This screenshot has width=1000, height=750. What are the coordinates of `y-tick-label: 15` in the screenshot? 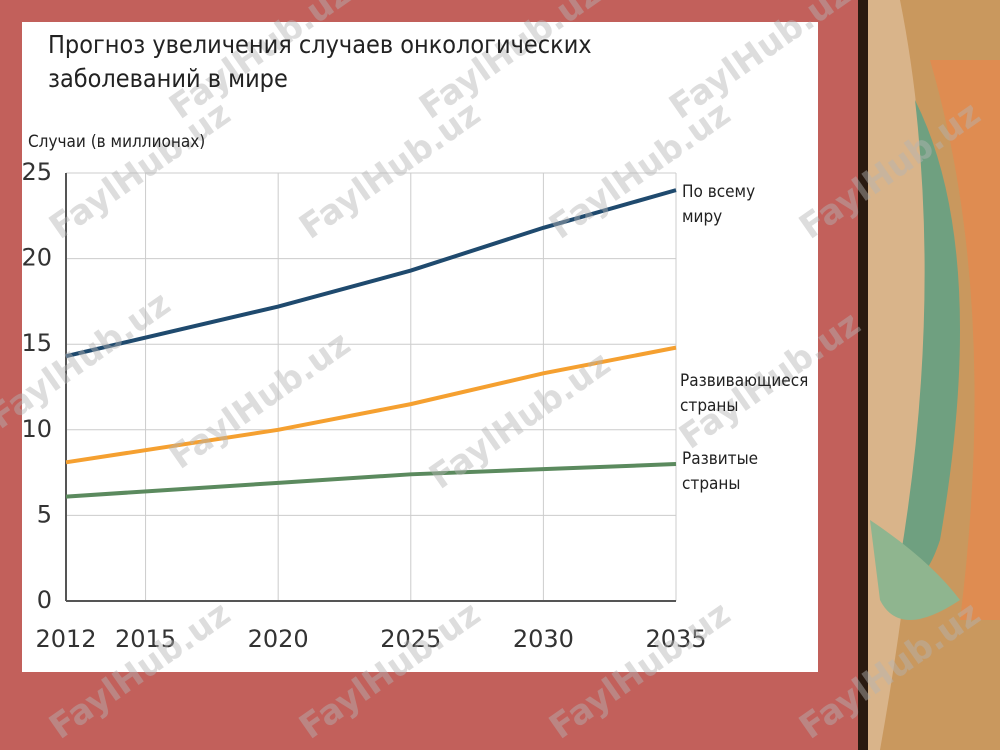 It's located at (36, 343).